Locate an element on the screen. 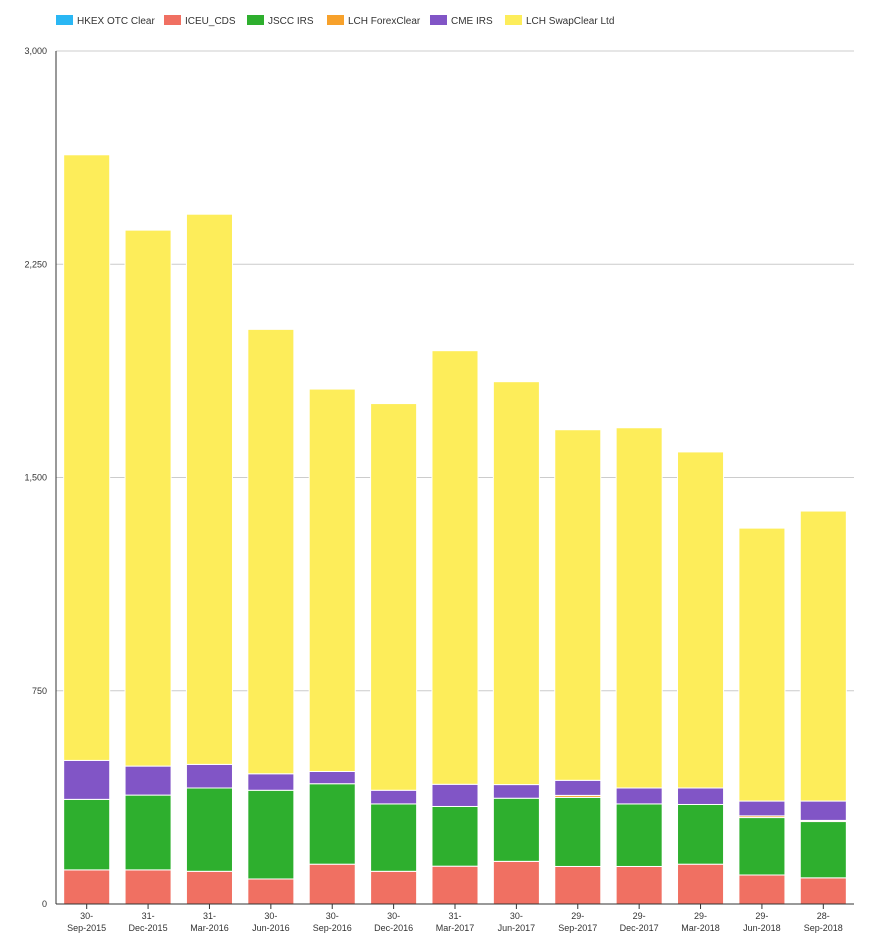  x-tick-label: 28-Sep-2018 is located at coordinates (823, 922).